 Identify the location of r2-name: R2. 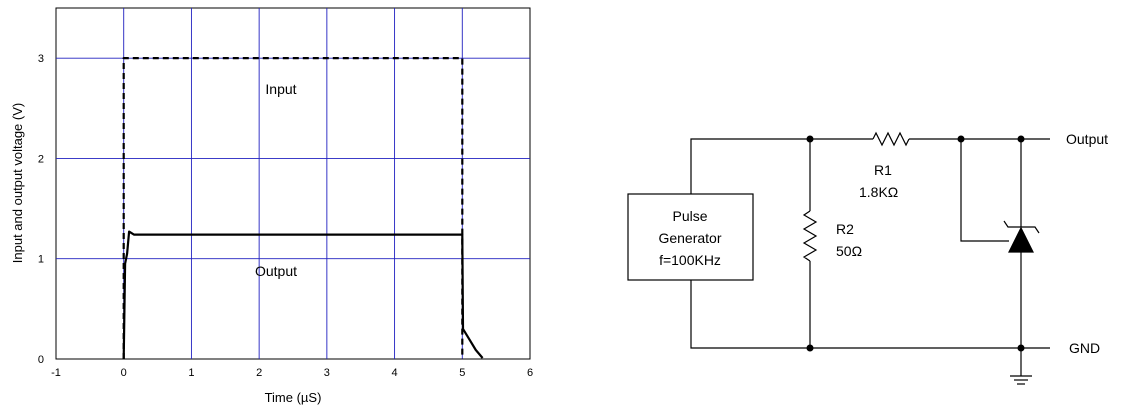
(845, 229).